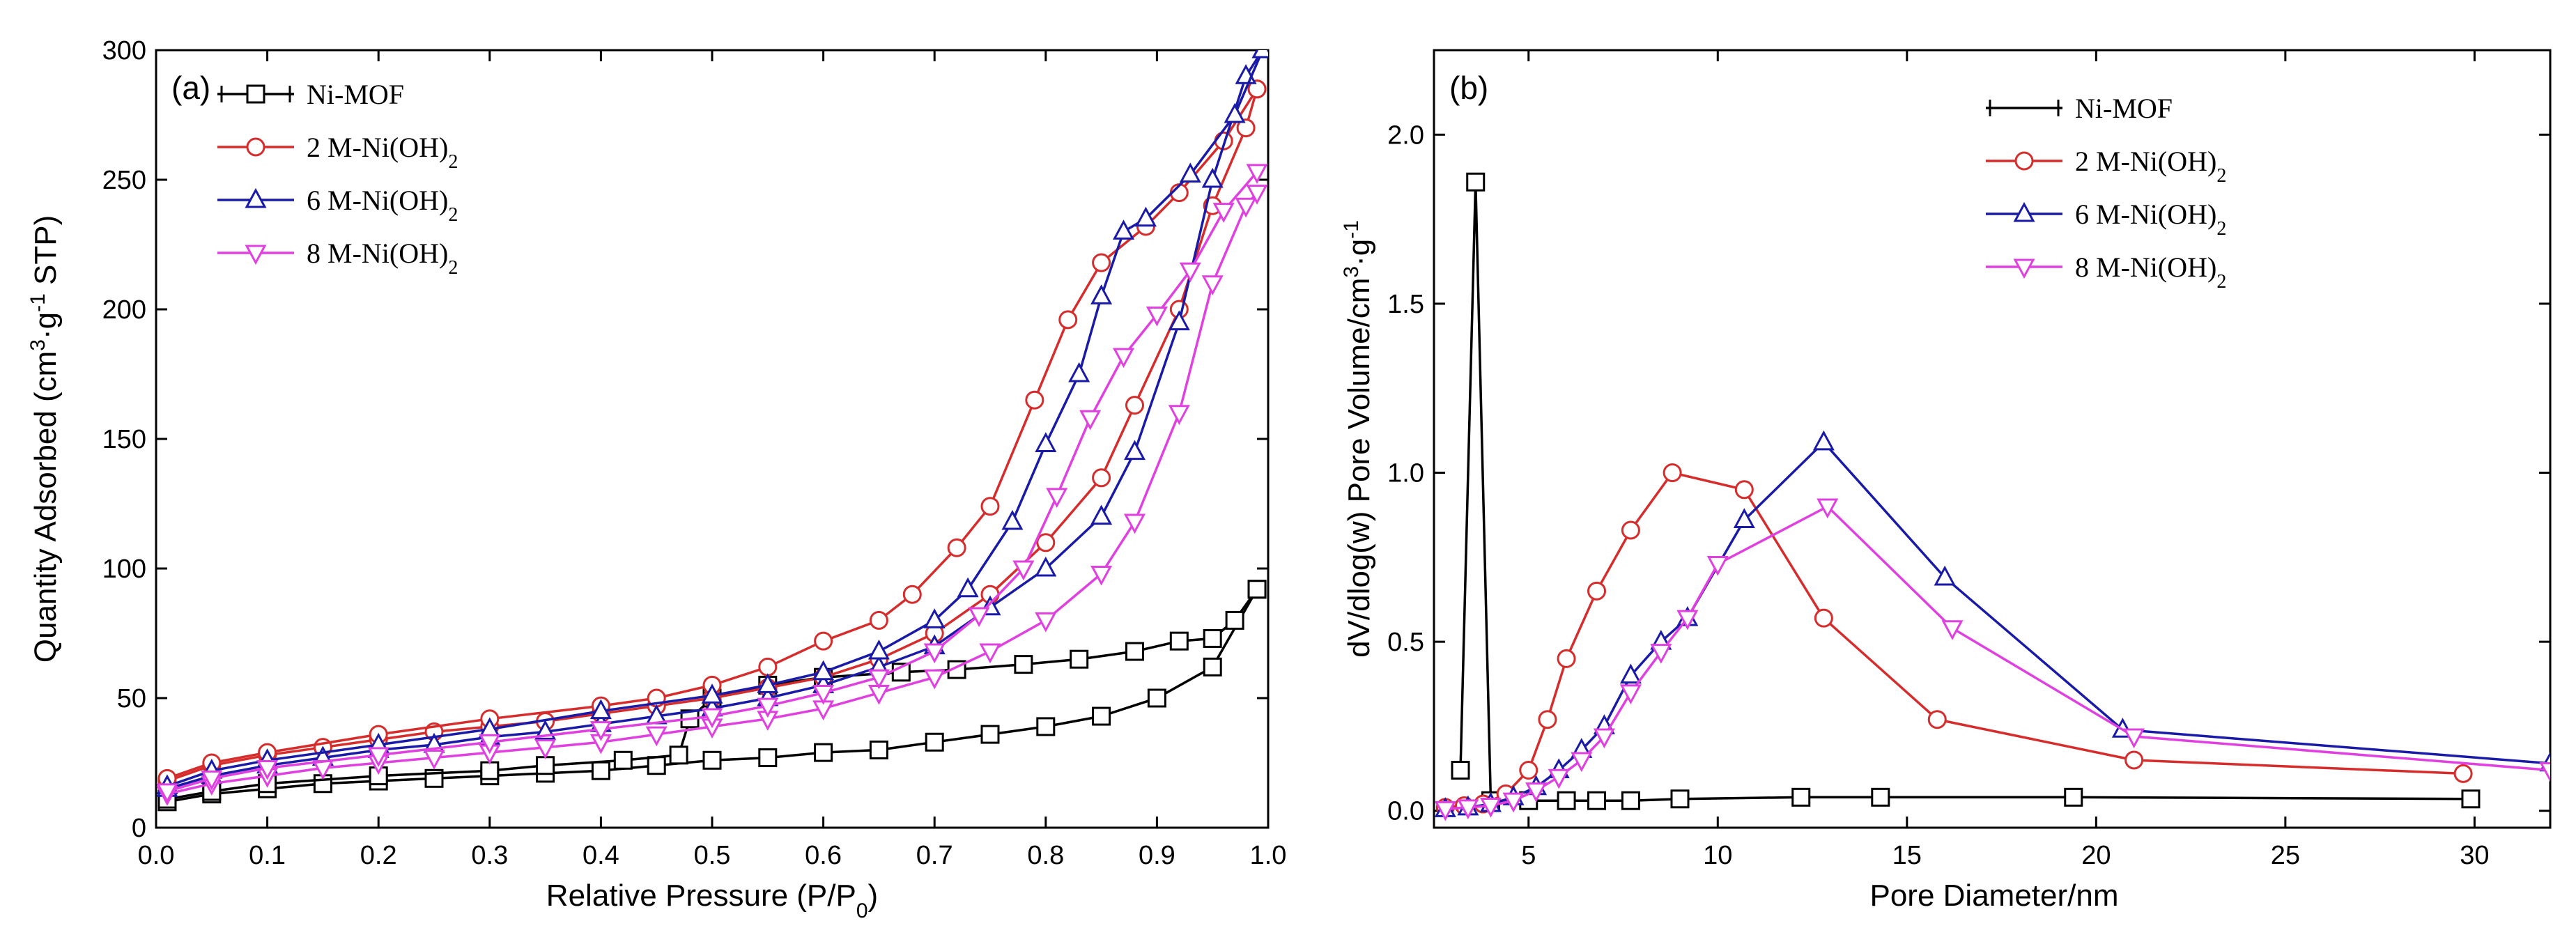 This screenshot has height=951, width=2576. I want to click on legend-label-text: 2 M-Ni(OH), so click(377, 147).